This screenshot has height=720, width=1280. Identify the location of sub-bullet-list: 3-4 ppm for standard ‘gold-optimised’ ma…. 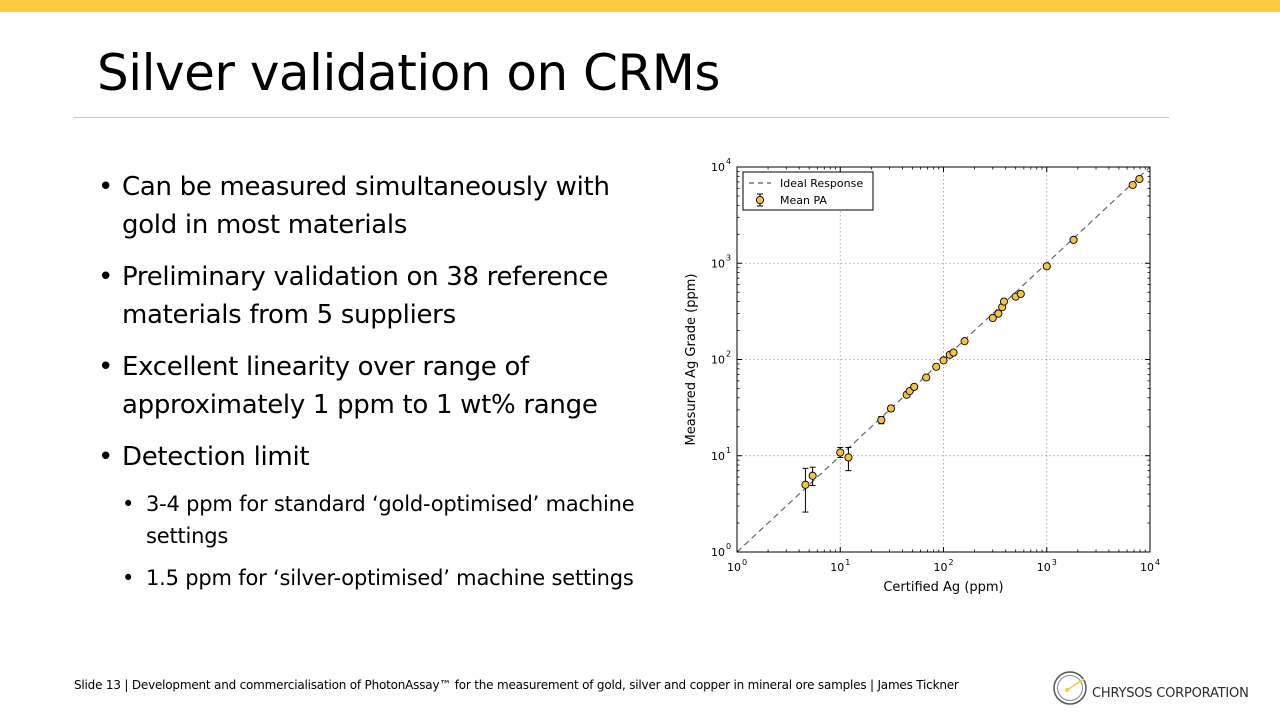
(380, 541).